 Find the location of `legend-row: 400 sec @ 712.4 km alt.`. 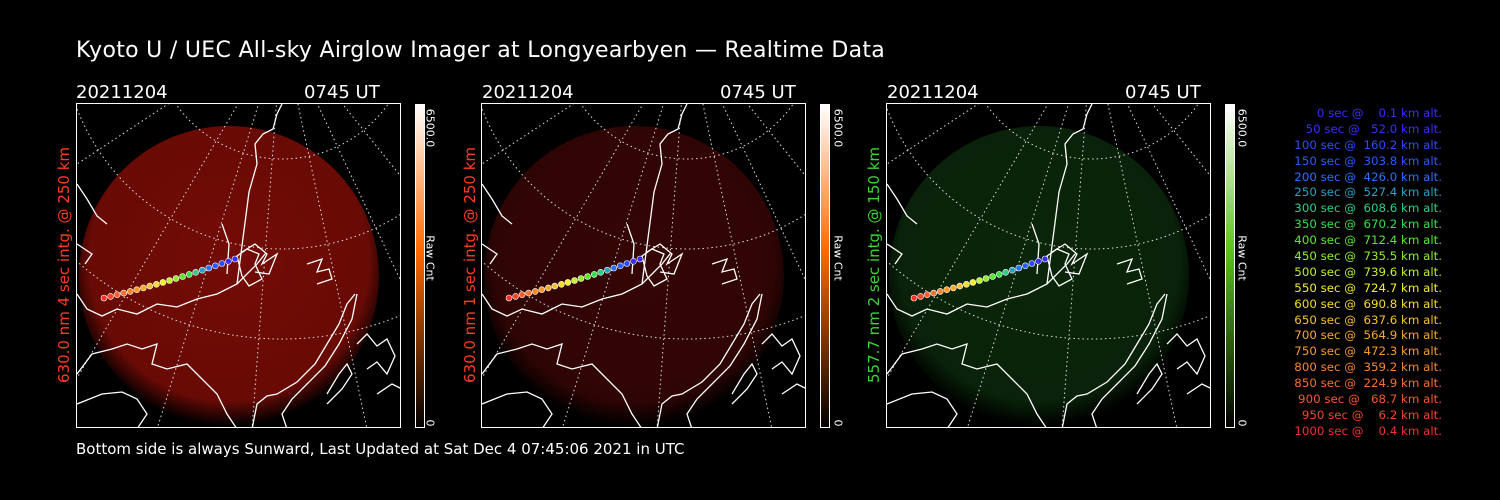

legend-row: 400 sec @ 712.4 km alt. is located at coordinates (1366, 240).